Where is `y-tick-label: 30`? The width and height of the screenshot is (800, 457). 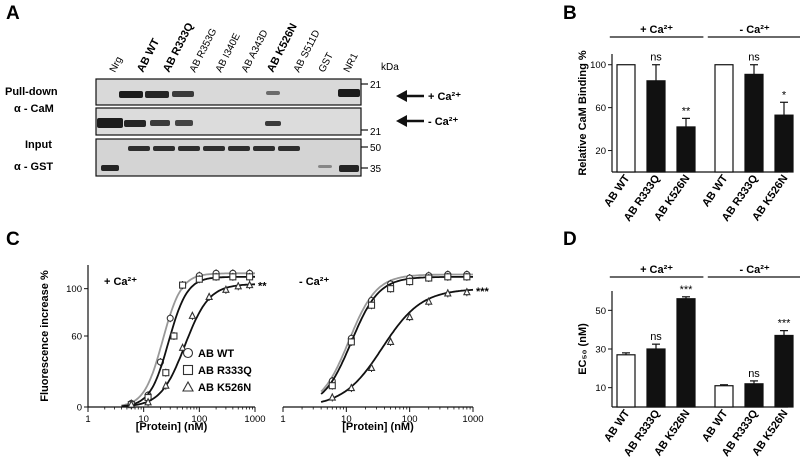 y-tick-label: 30 is located at coordinates (600, 350).